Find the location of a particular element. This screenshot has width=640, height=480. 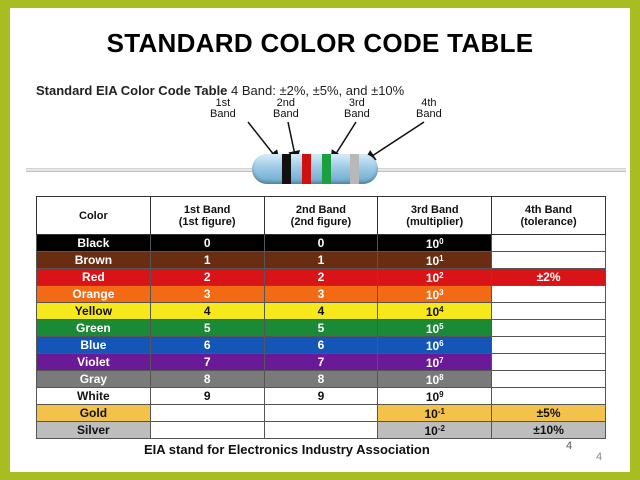

multiplier-cell: 107 is located at coordinates (435, 362).